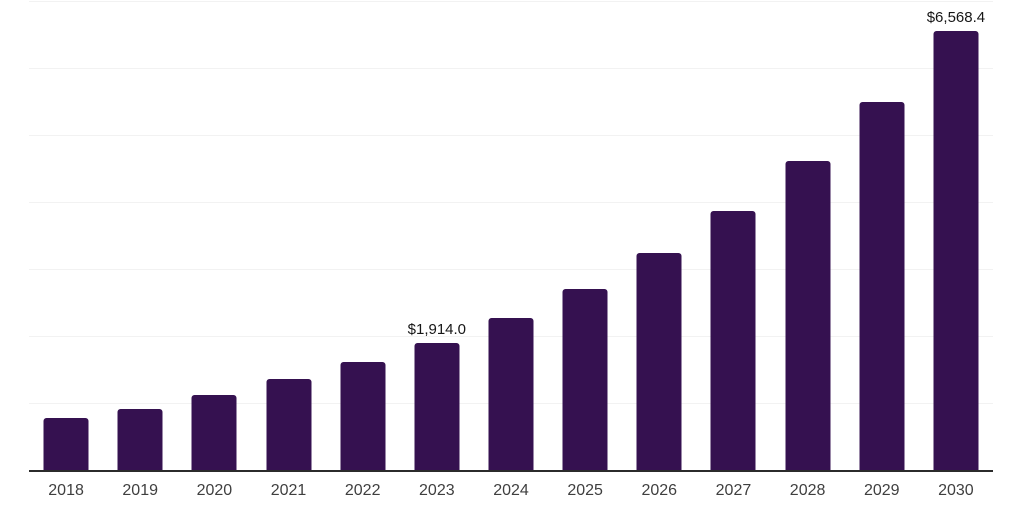  I want to click on x-tick-label-2028: 2028, so click(807, 490).